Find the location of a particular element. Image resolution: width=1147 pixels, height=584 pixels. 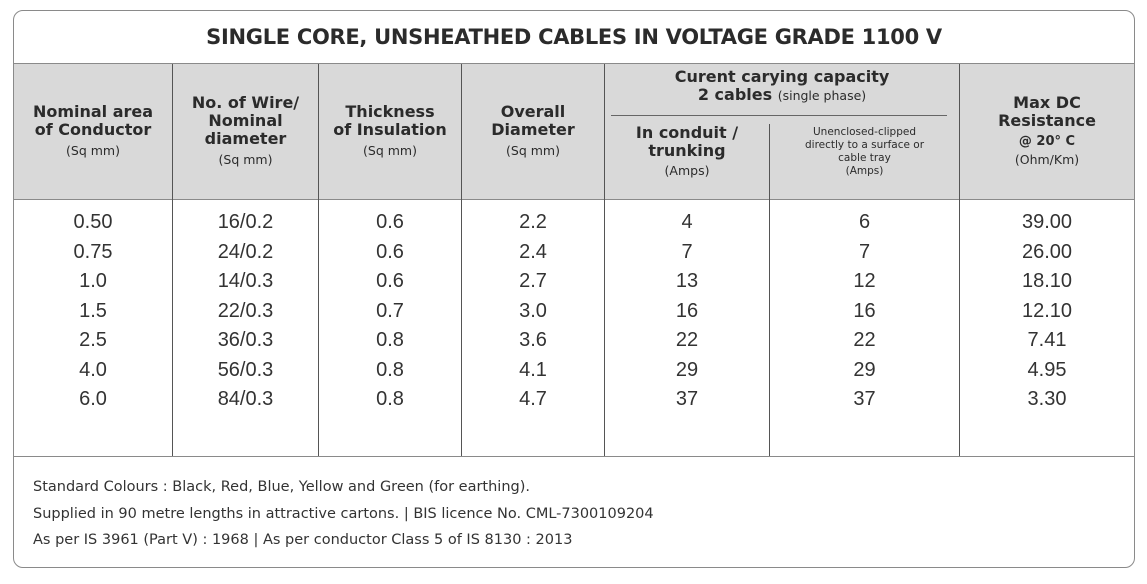

cell-nominal-area: 1.5 is located at coordinates (93, 310).